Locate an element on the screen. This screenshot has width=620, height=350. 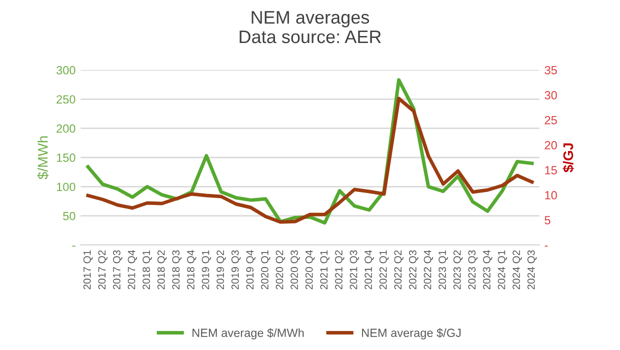
x-tick-label: 2020 Q3 is located at coordinates (295, 270).